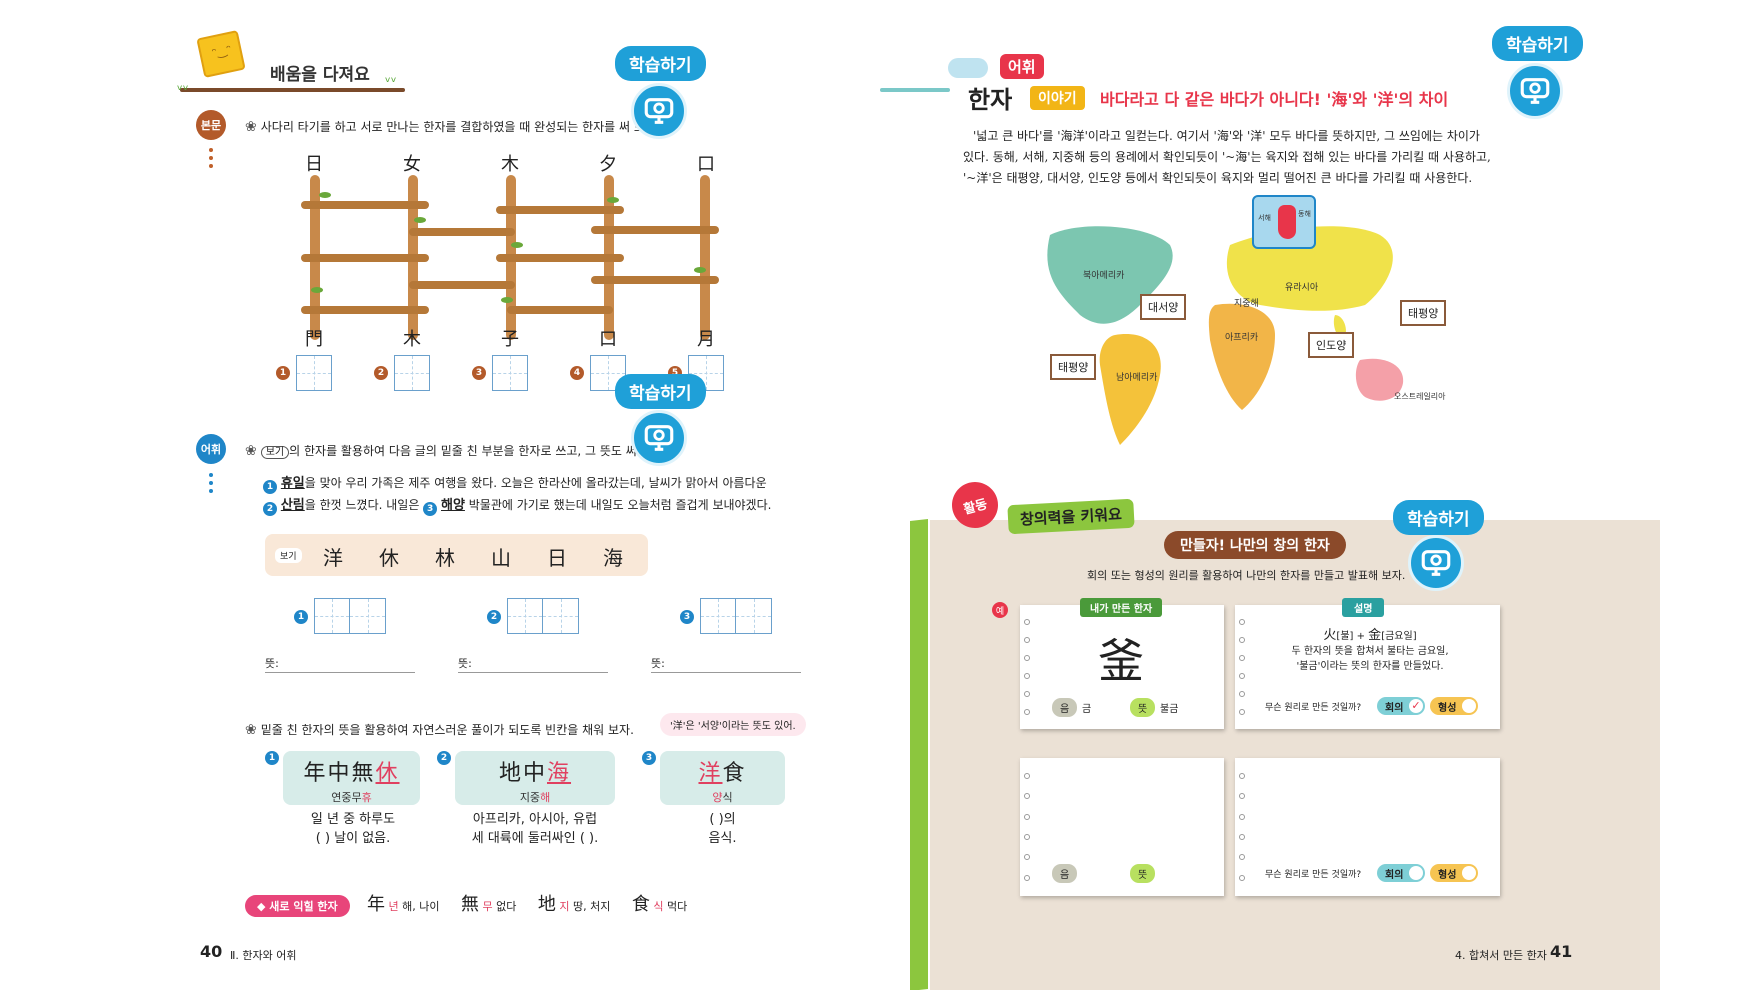  Describe the element at coordinates (351, 778) in the screenshot. I see `idiom-card-1: 年中無休 연중무휴` at that location.